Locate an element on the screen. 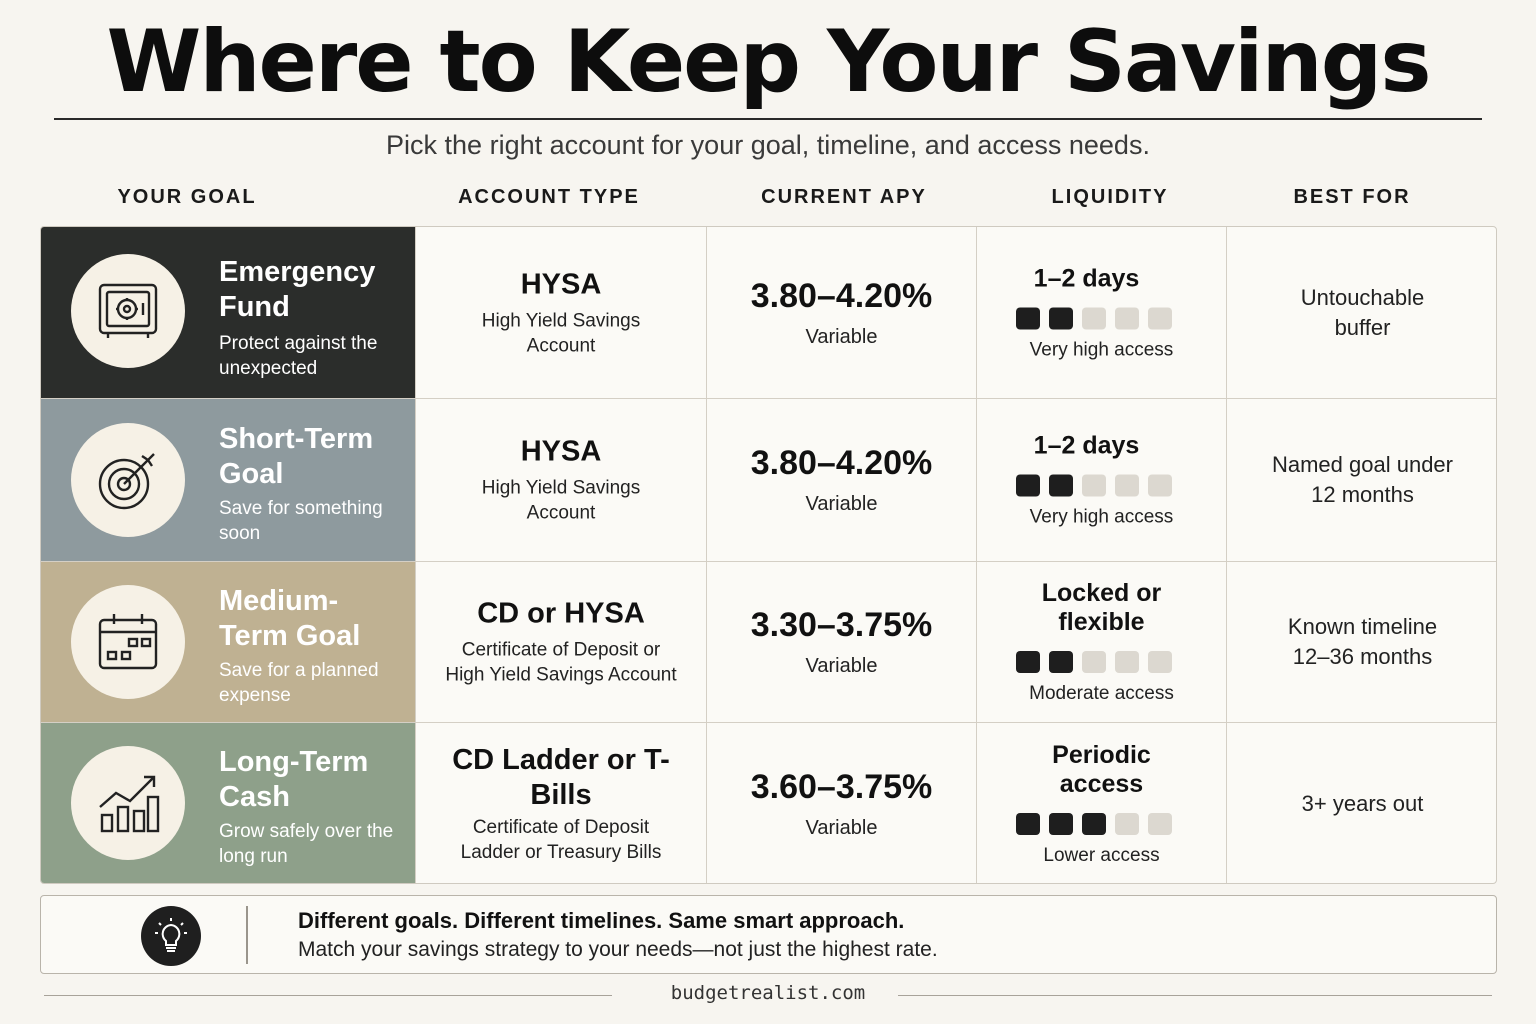  title-divider is located at coordinates (768, 119).